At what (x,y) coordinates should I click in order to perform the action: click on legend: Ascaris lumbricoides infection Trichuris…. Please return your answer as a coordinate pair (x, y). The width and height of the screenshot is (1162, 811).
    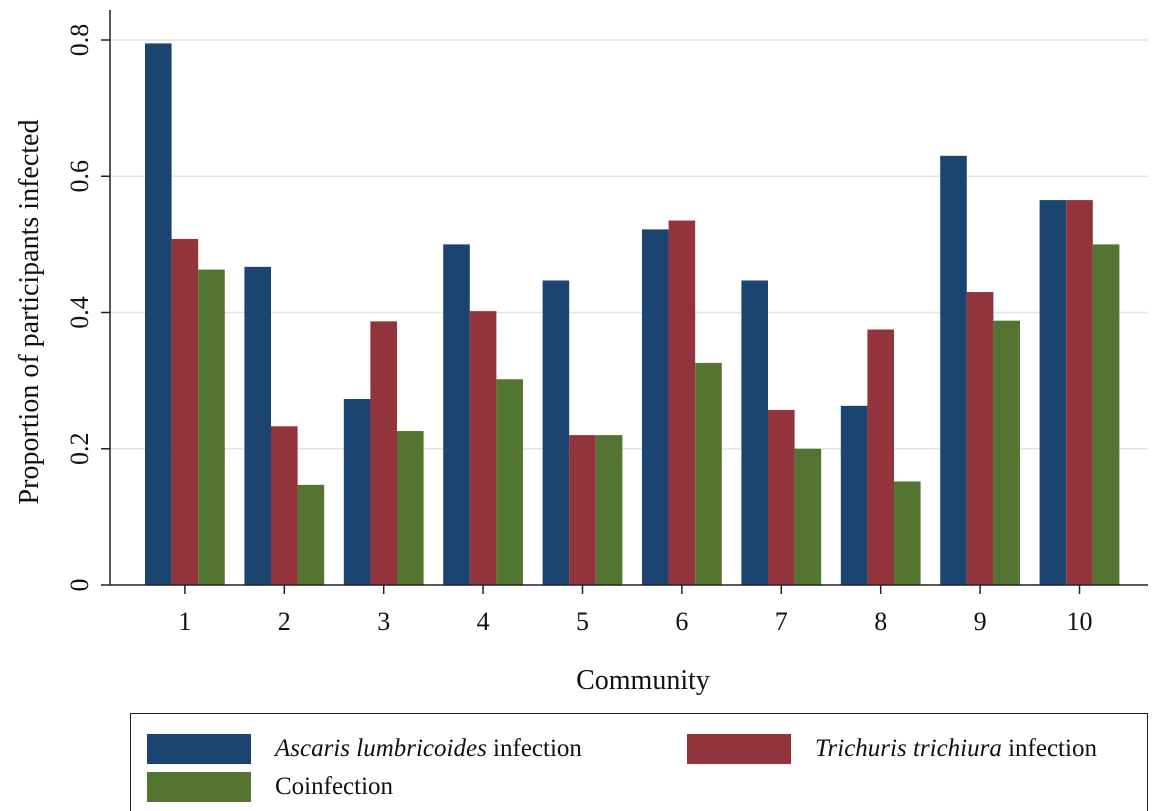
    Looking at the image, I should click on (639, 762).